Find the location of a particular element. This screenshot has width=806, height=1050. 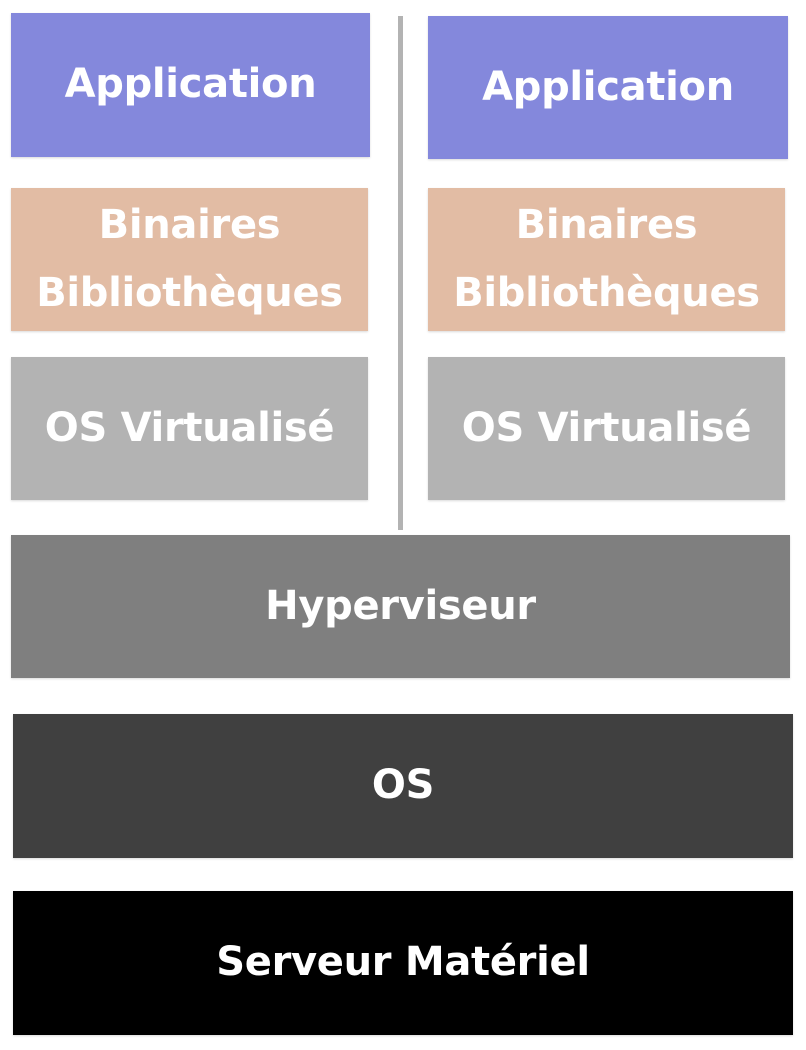

left-bibliotheques-label: Bibliothèques is located at coordinates (189, 292).